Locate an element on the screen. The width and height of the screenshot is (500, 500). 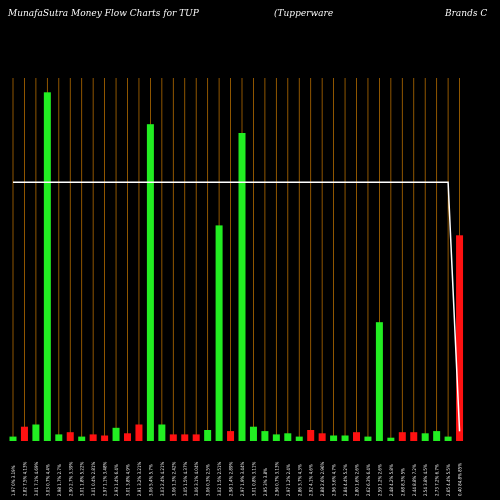
x-tick-label: 3.06 1.3% 2.42% is located at coordinates (173, 478).